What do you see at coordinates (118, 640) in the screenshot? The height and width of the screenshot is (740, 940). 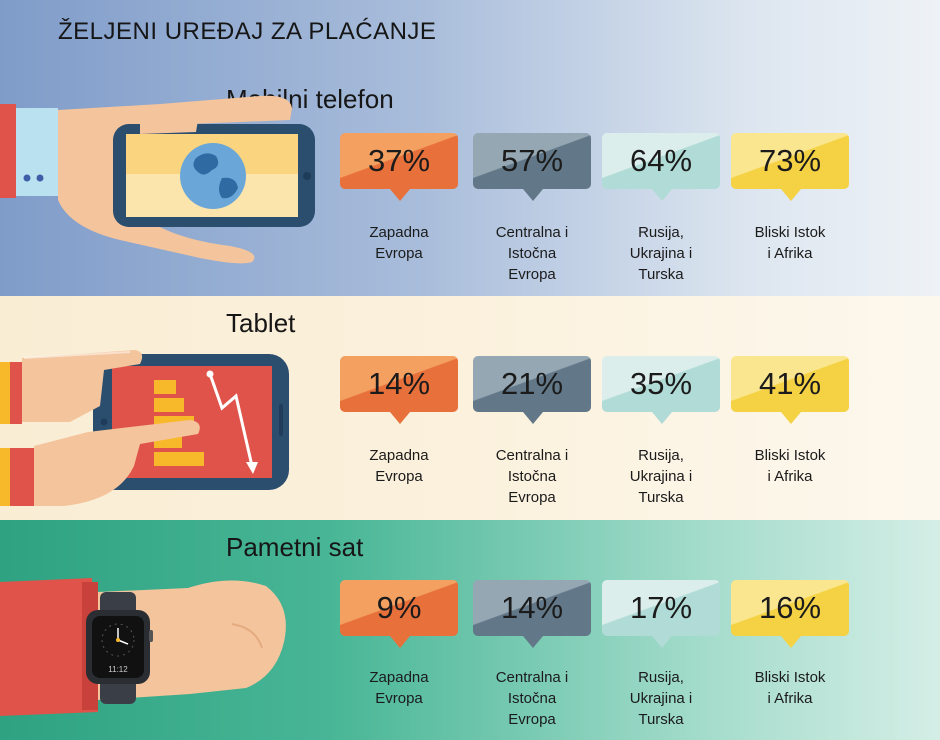 I see `watch-face-icon` at bounding box center [118, 640].